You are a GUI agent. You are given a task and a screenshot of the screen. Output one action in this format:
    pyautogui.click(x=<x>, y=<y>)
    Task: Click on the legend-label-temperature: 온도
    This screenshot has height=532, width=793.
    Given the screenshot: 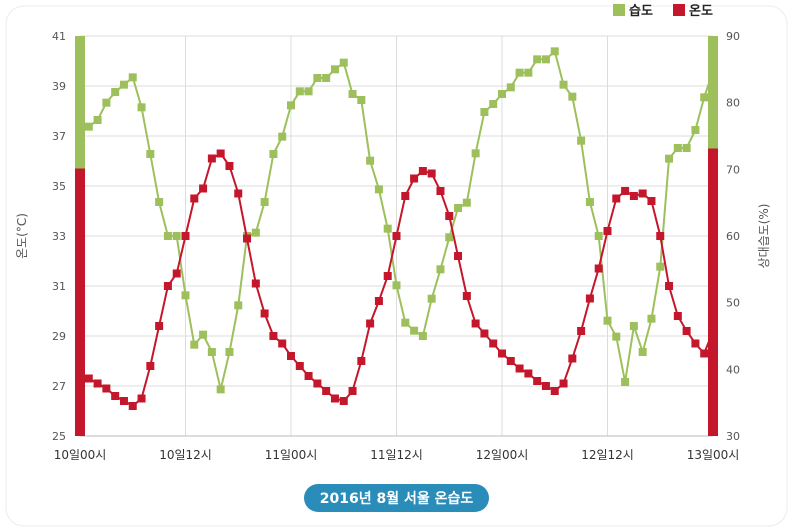 What is the action you would take?
    pyautogui.click(x=701, y=11)
    